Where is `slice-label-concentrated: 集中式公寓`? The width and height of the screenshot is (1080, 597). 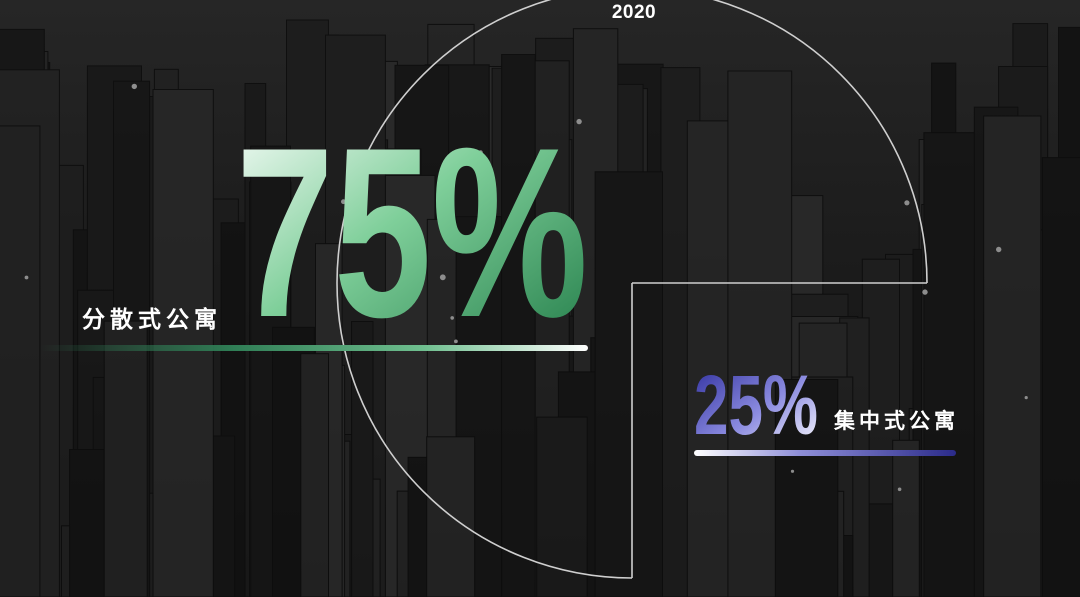 slice-label-concentrated: 集中式公寓 is located at coordinates (896, 421).